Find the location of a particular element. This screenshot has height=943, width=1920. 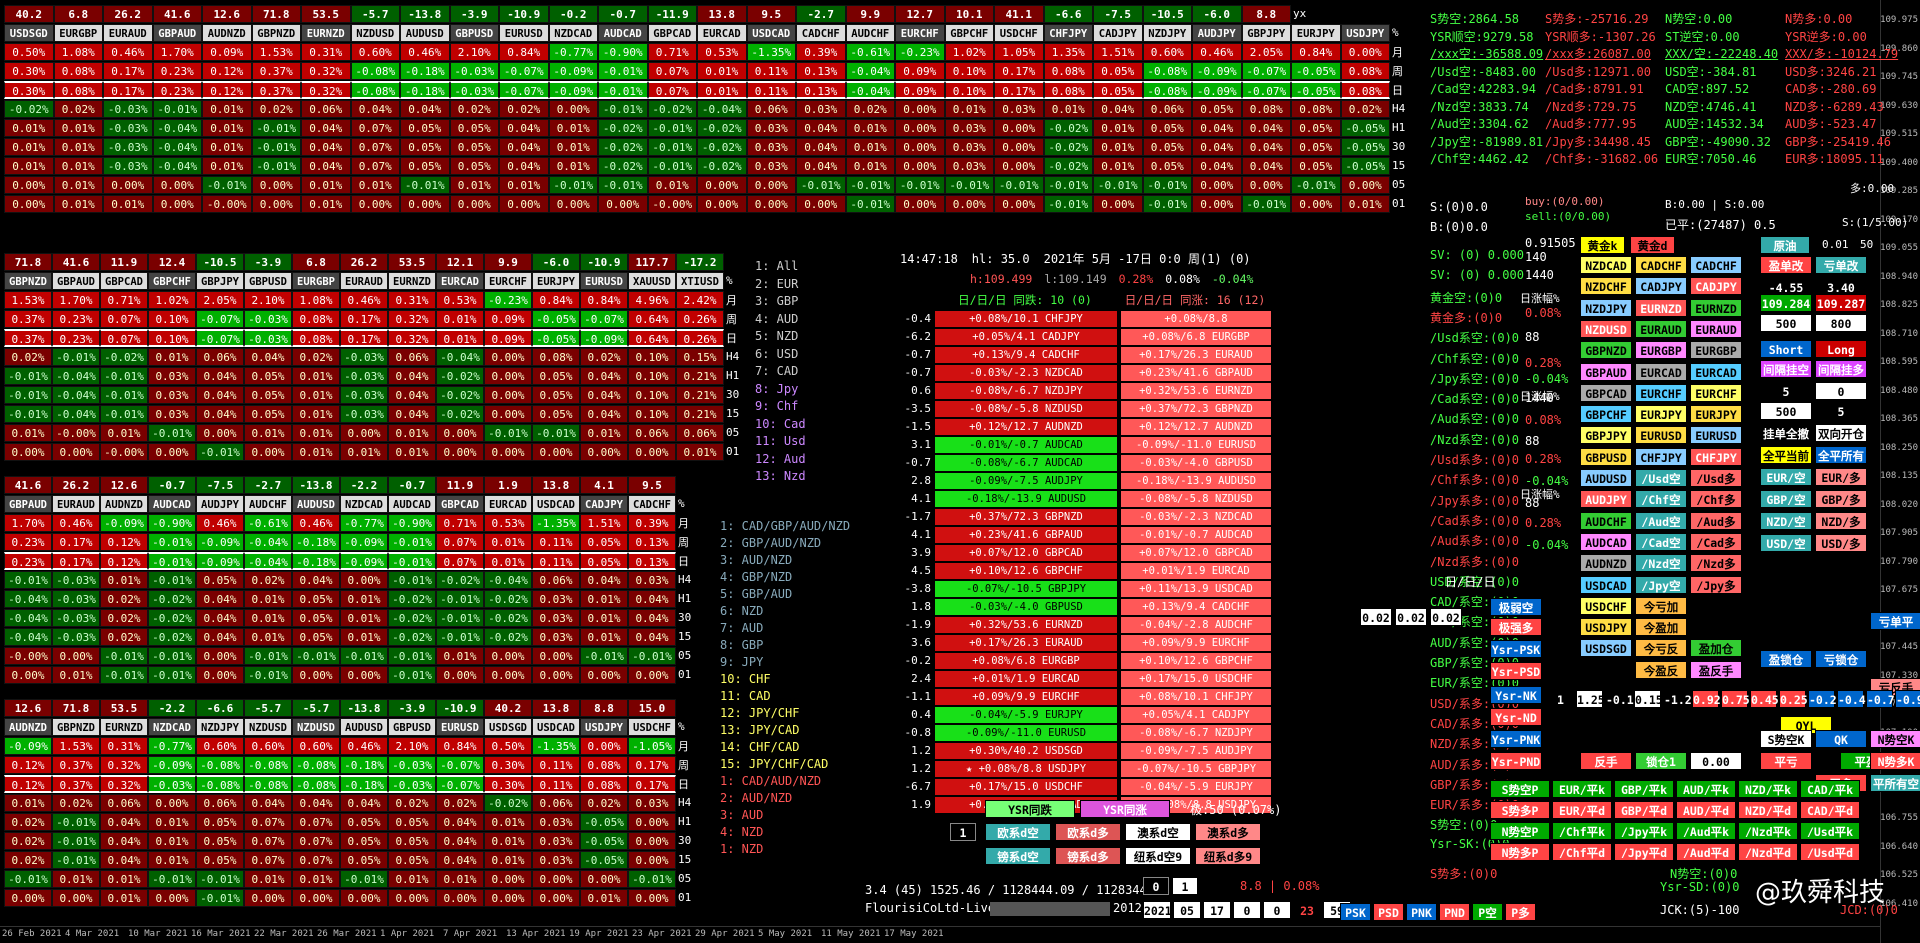

pair-header: GBPCHF is located at coordinates (172, 280).